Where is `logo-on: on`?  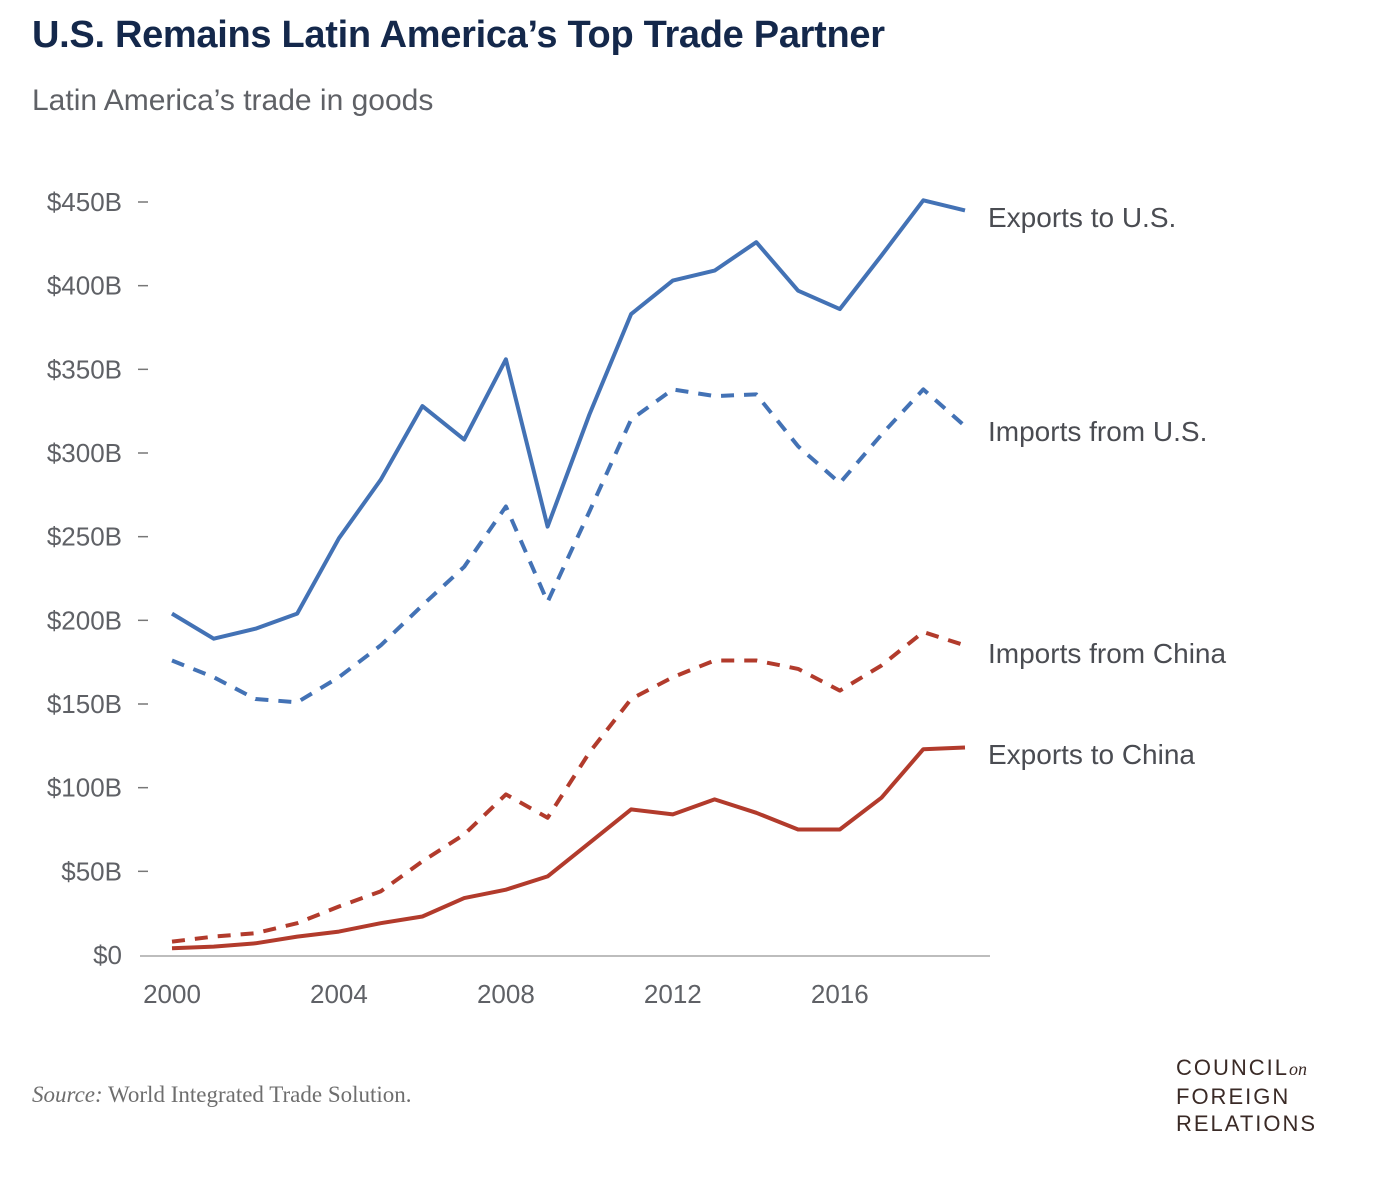
logo-on: on is located at coordinates (1298, 1069).